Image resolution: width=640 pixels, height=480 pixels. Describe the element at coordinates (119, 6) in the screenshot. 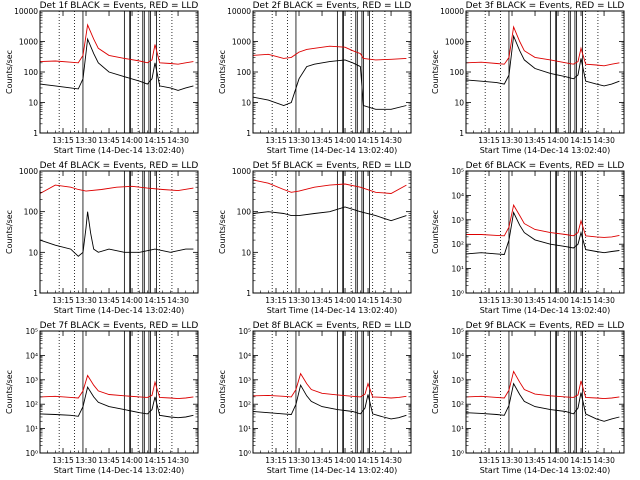

I see `chart-title: Det 1f BLACK = Events, RED = LLD` at that location.